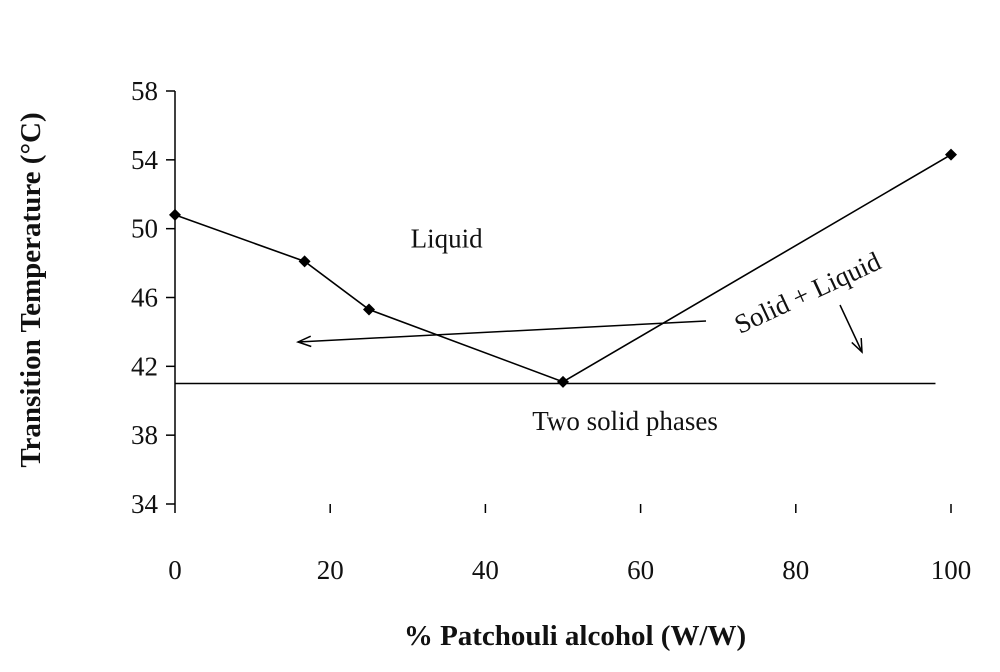  I want to click on x-axis-ticks: 0 20 40 60 80 100, so click(569, 544).